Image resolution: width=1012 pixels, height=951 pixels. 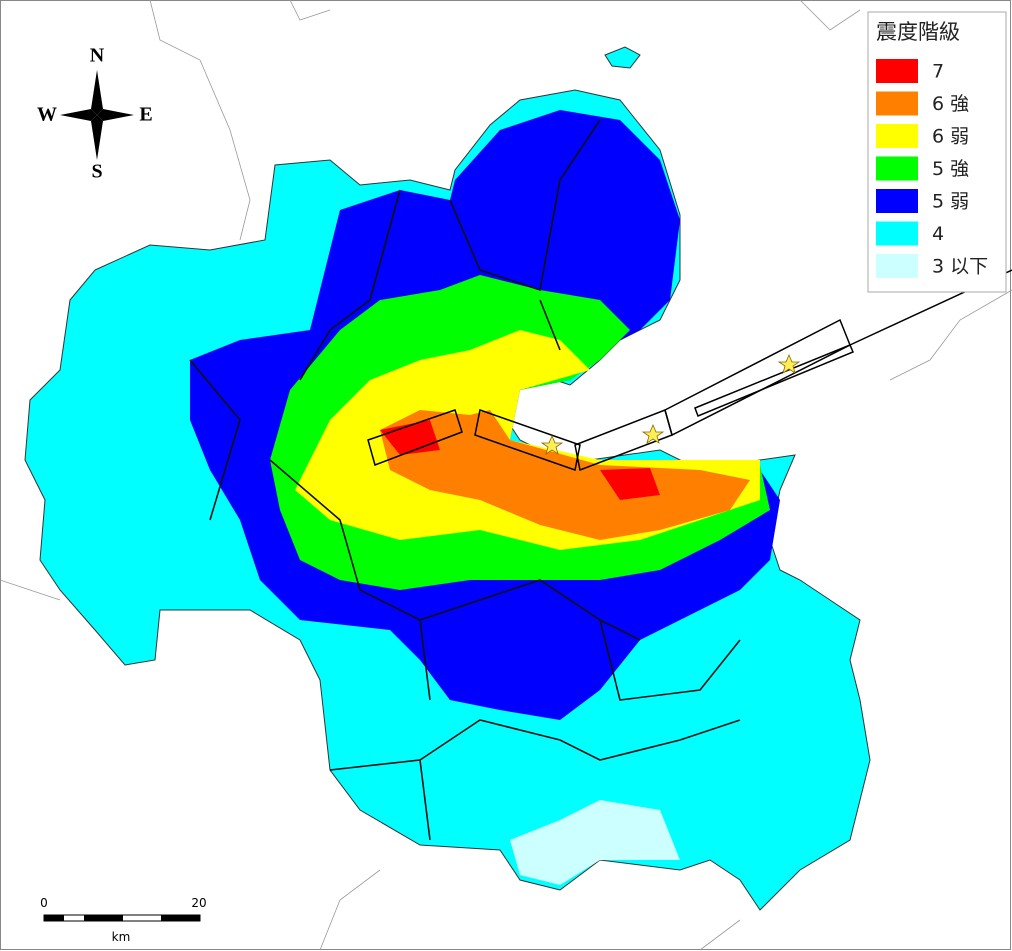 What do you see at coordinates (938, 72) in the screenshot?
I see `legend-label: 7` at bounding box center [938, 72].